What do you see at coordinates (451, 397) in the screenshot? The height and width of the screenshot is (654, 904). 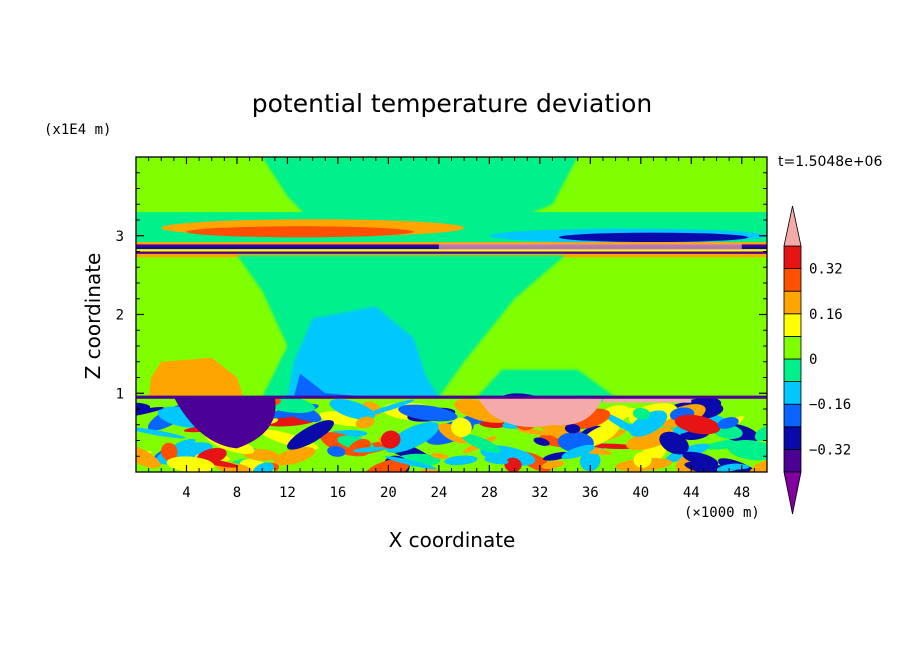 I see `boundary-layer-top` at bounding box center [451, 397].